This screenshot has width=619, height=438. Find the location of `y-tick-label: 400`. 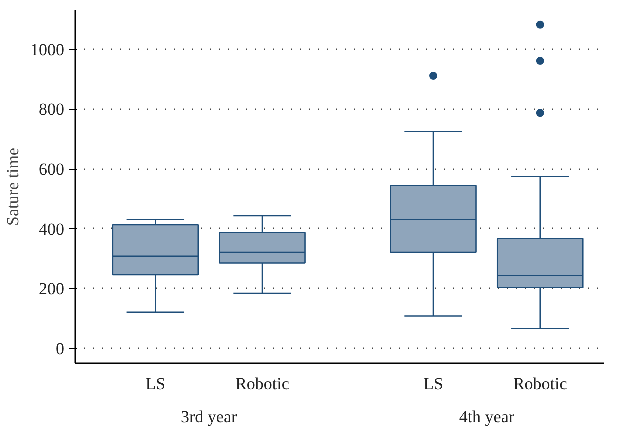

y-tick-label: 400 is located at coordinates (51, 229).